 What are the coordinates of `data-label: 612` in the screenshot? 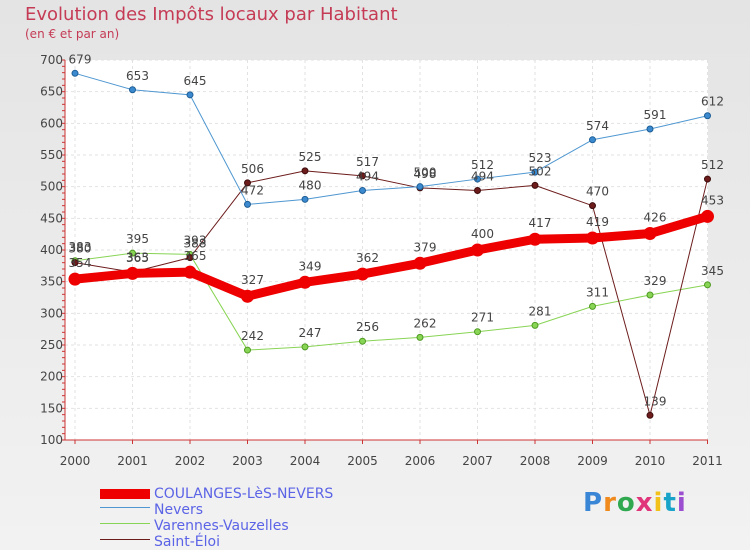 It's located at (712, 102).